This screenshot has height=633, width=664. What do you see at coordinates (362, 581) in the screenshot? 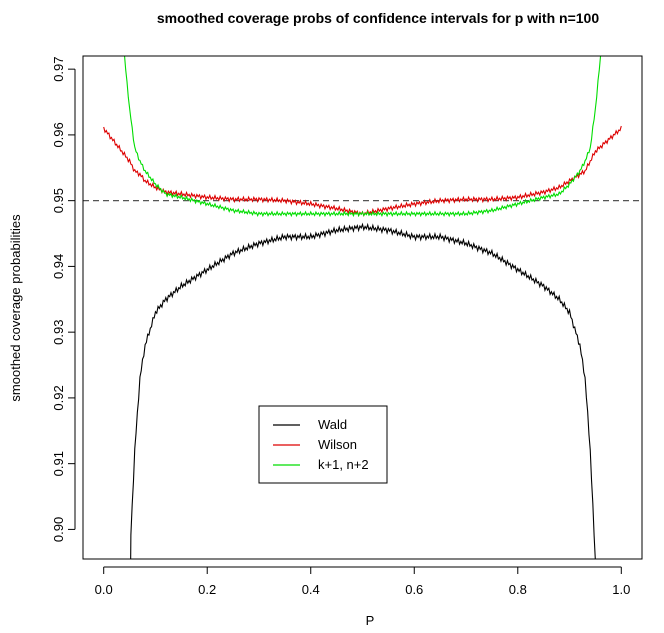
I see `x-axis: 0.0 0.2 0.4 0.6 0.8 1.0` at bounding box center [362, 581].